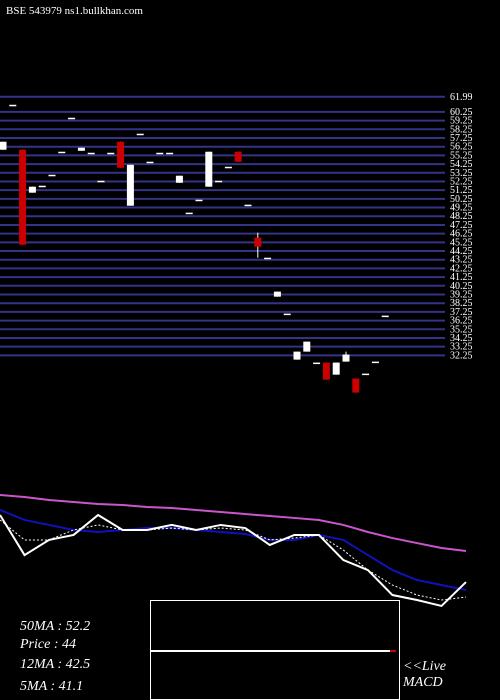 This screenshot has width=500, height=700. I want to click on ma12-label: 12MA : 42.5, so click(55, 664).